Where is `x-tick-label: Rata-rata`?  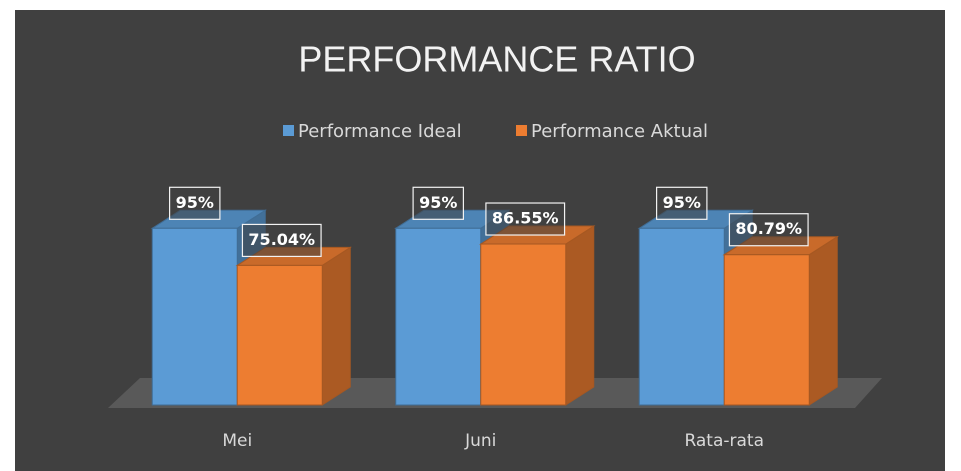 x-tick-label: Rata-rata is located at coordinates (724, 441).